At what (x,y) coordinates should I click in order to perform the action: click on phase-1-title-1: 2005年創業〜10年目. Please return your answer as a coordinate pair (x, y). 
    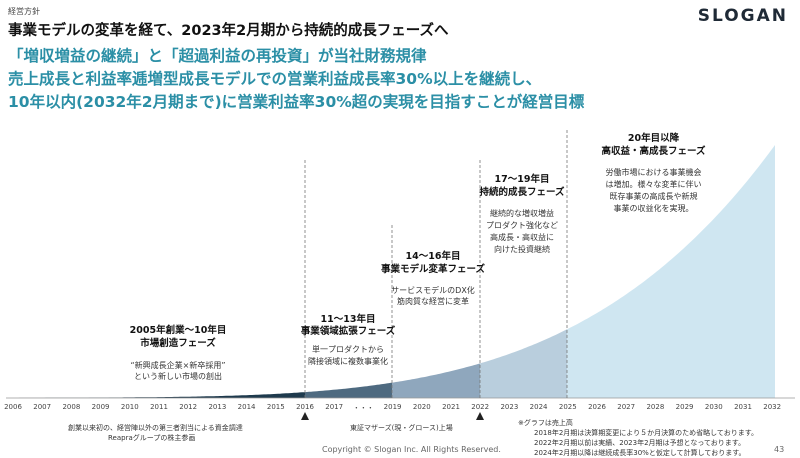
    Looking at the image, I should click on (178, 330).